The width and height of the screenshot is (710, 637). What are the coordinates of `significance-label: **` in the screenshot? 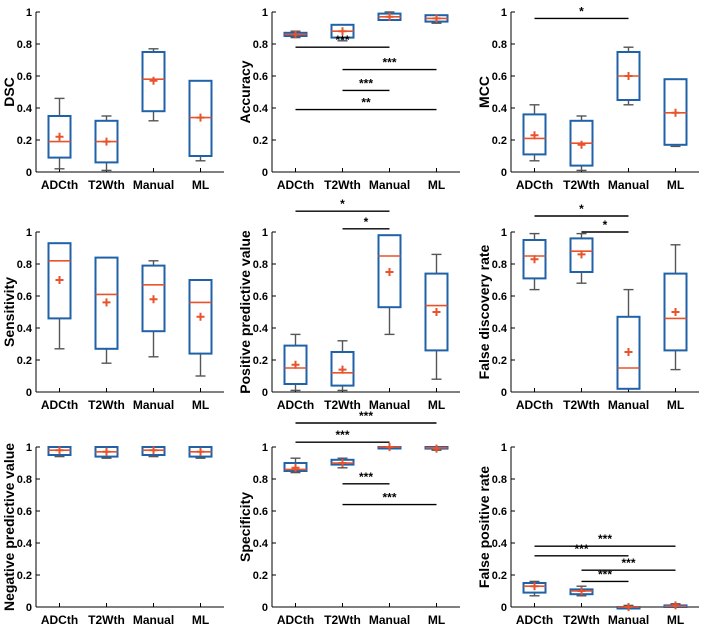 It's located at (366, 103).